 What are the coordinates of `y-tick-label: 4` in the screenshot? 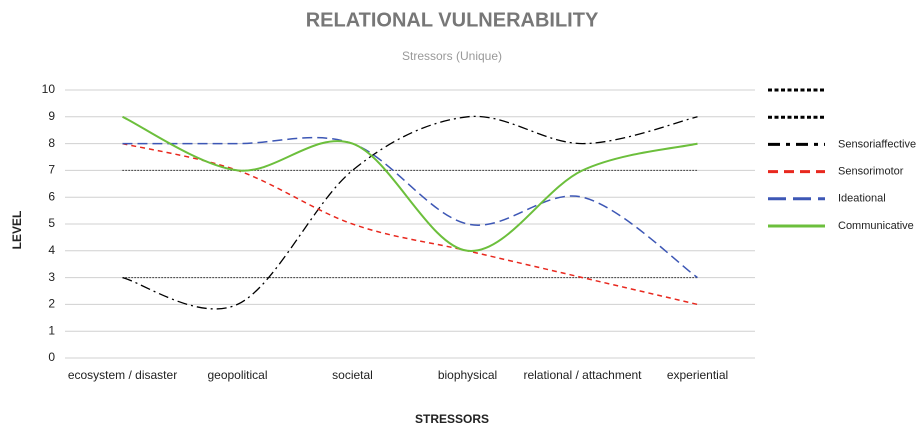 It's located at (51, 250).